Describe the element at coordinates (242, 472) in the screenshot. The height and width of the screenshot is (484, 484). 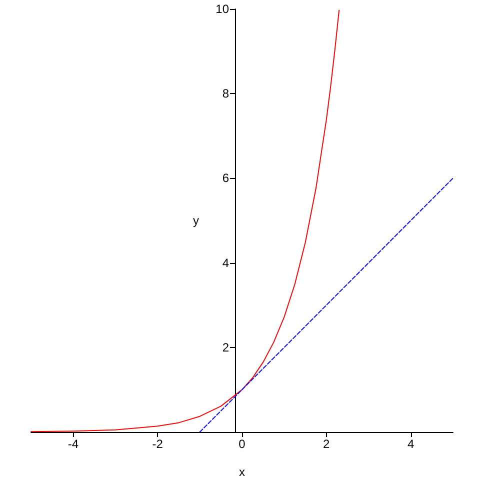
I see `x-axis-title: x` at that location.